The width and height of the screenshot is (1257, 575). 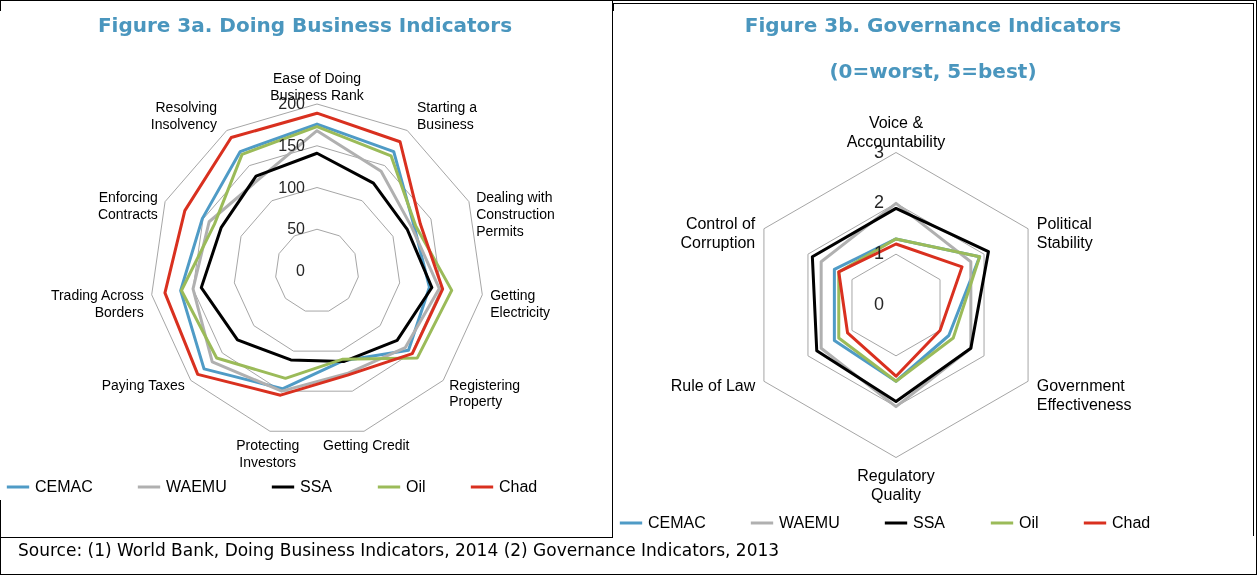 I want to click on spoke-label: Government Effectiveness, so click(x=1084, y=395).